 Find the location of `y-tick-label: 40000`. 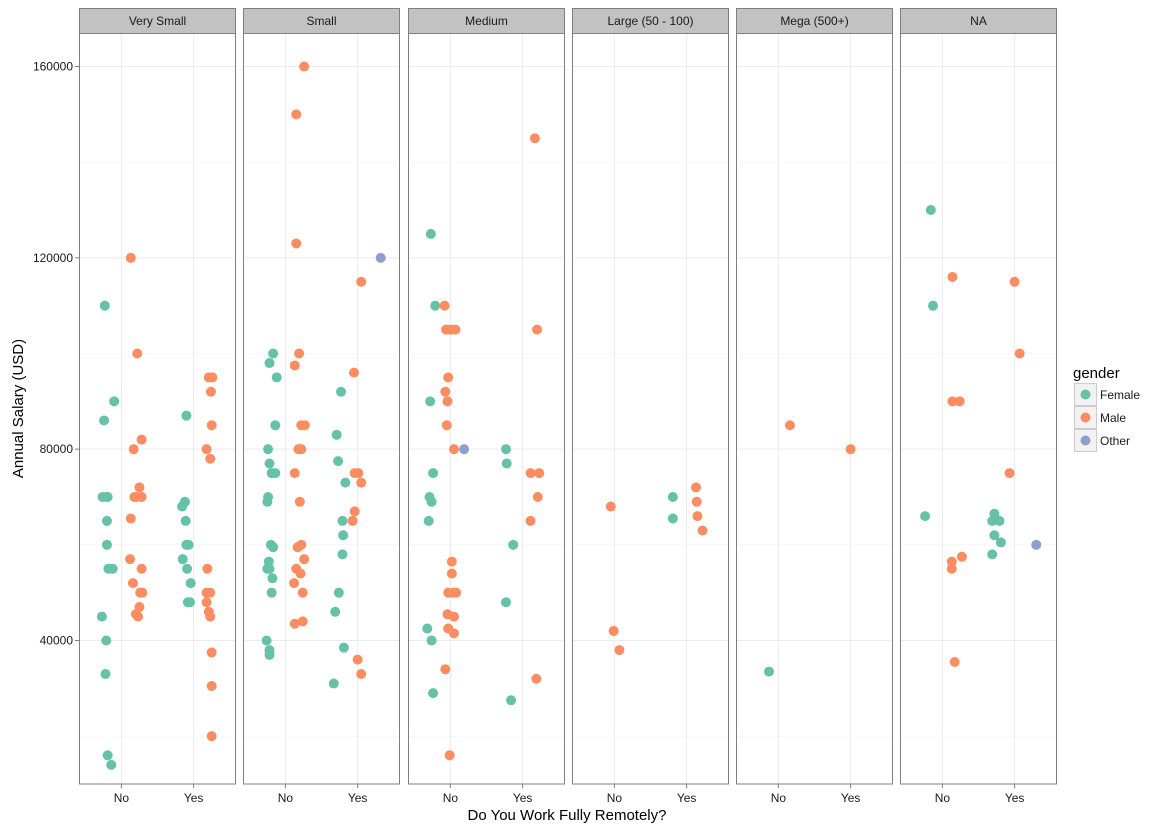

y-tick-label: 40000 is located at coordinates (57, 640).